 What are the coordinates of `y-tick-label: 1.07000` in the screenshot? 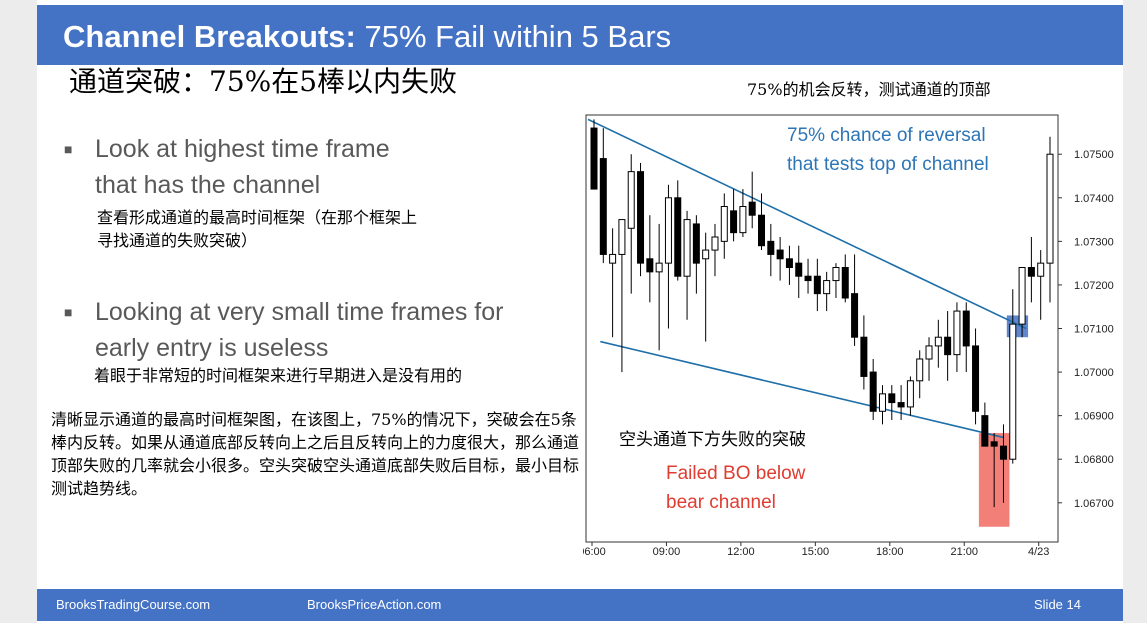 It's located at (1094, 373).